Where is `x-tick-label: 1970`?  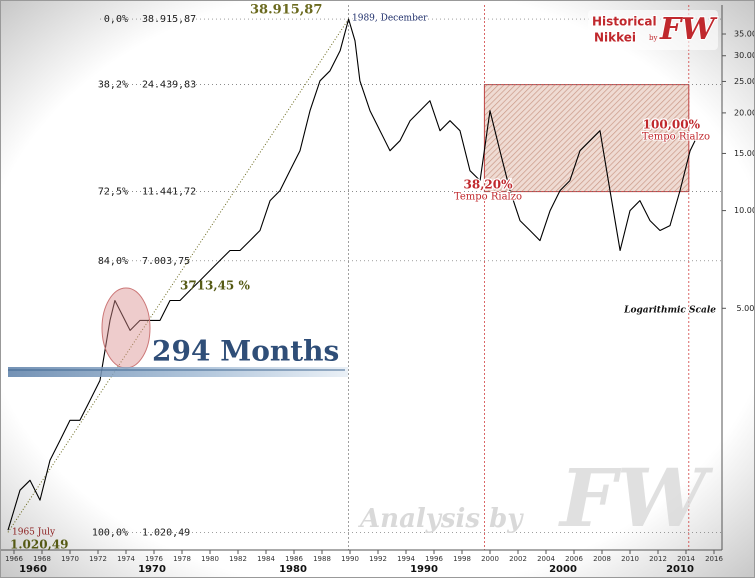 x-tick-label: 1970 is located at coordinates (70, 559).